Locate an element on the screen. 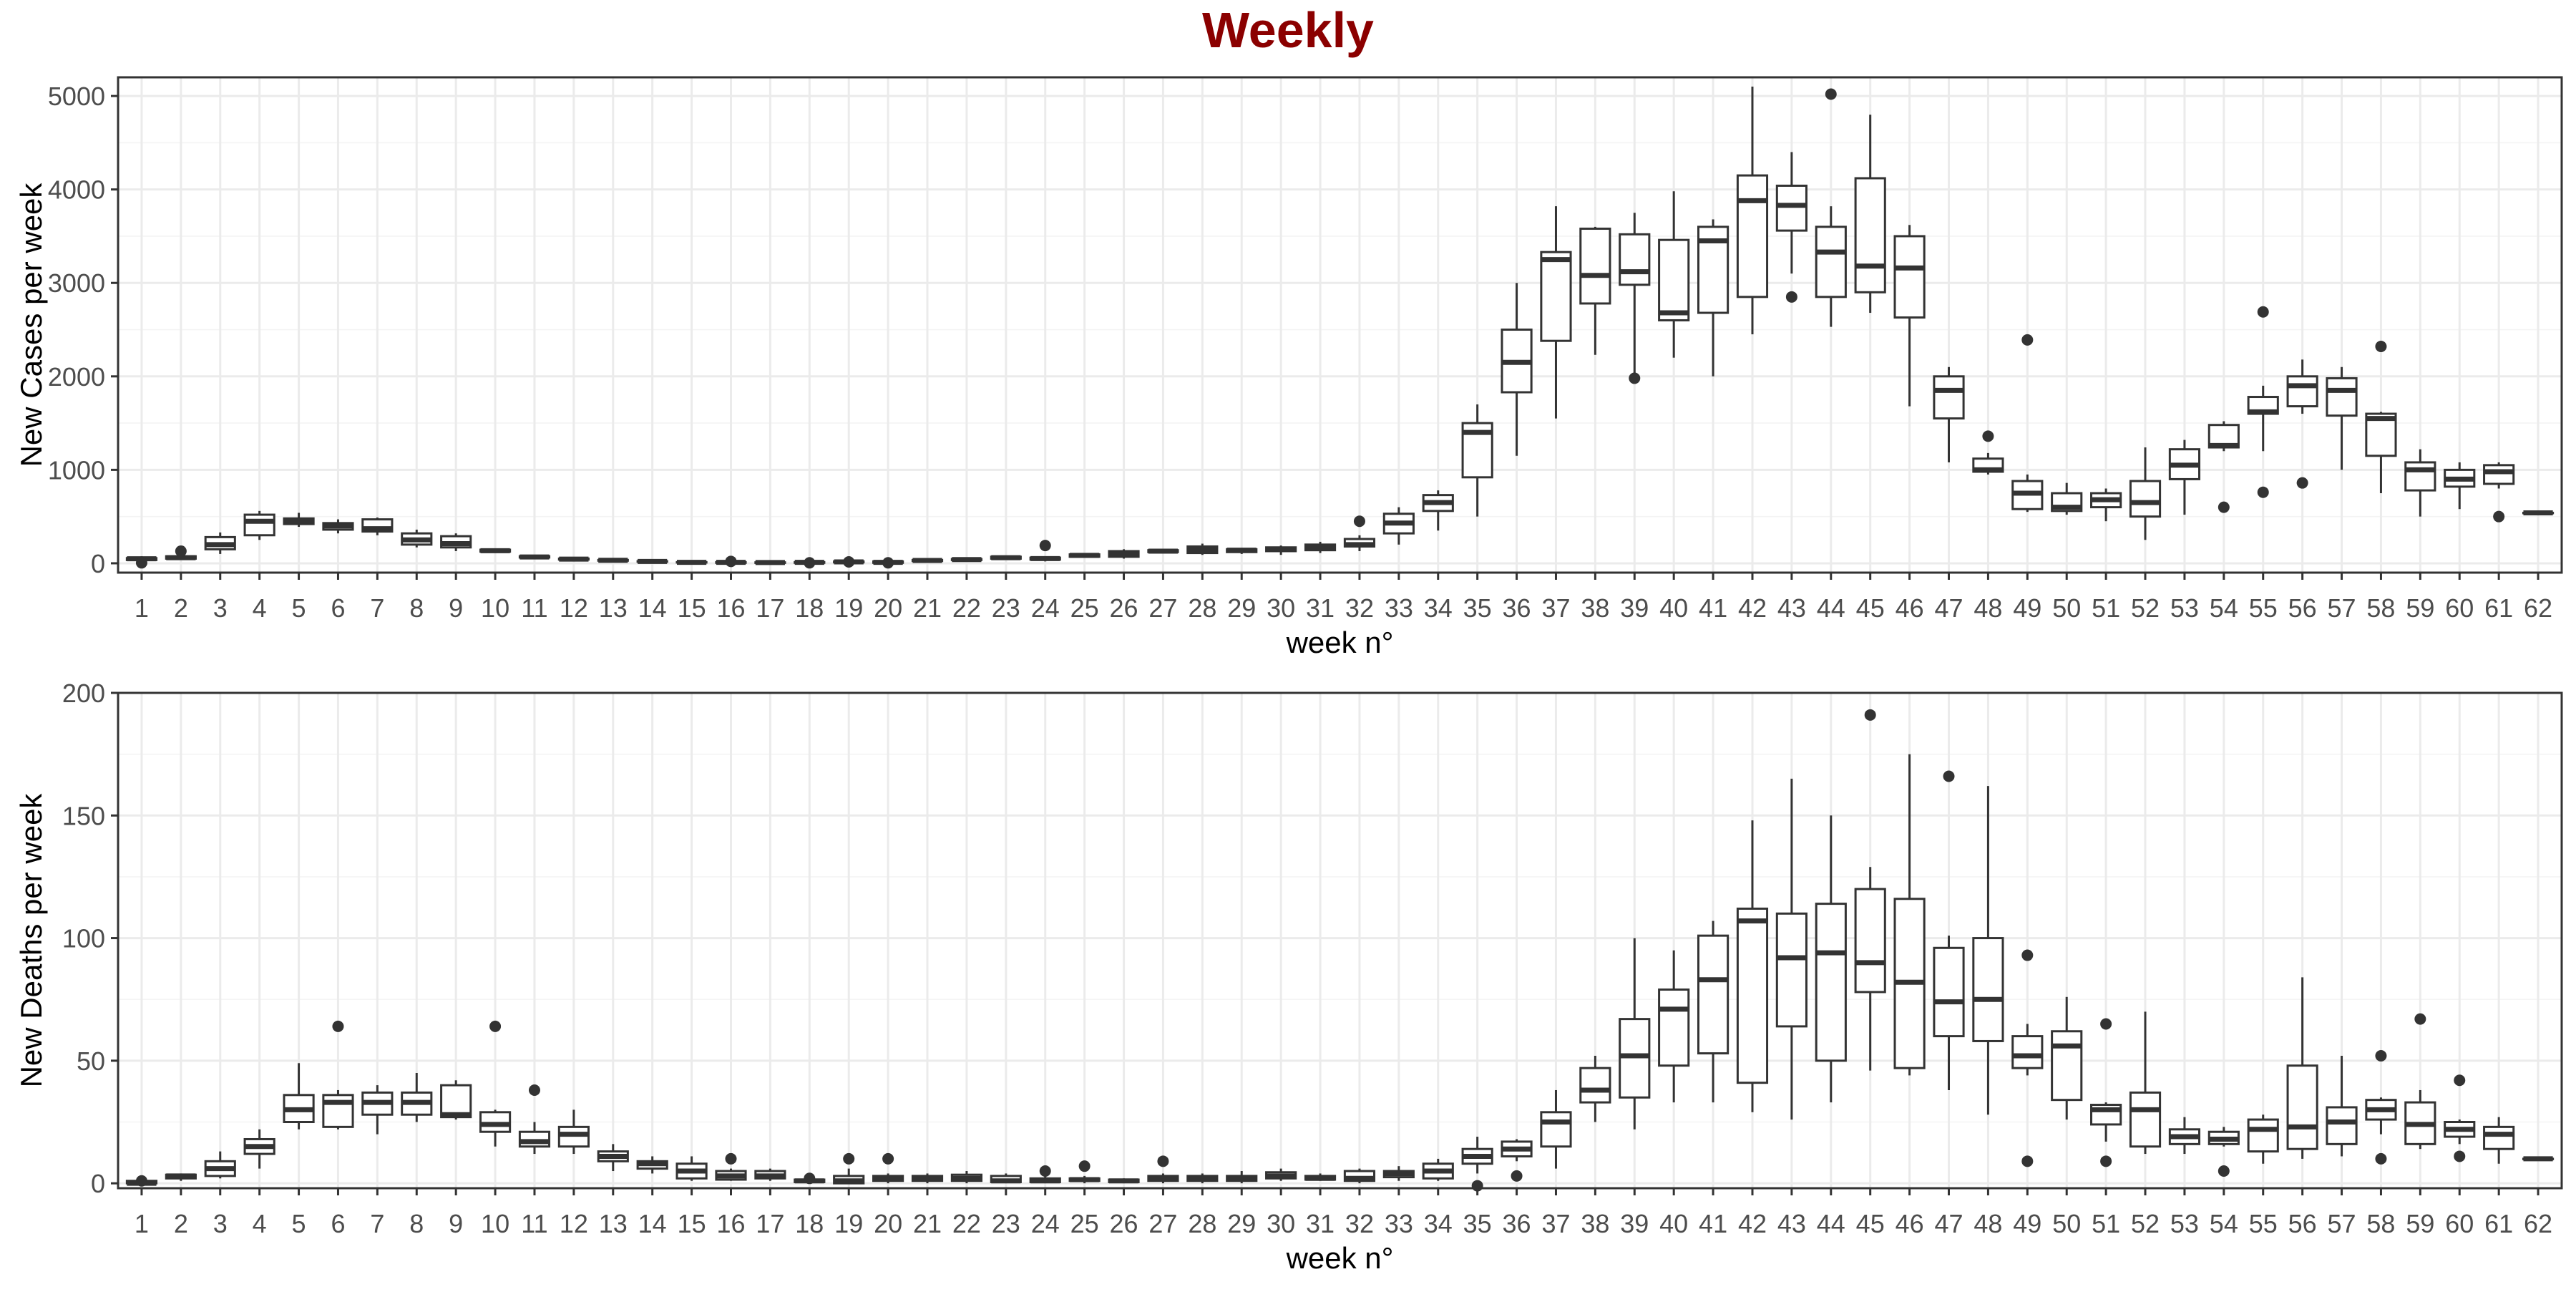 The image size is (2576, 1292). x-tick-label: 40 is located at coordinates (1673, 1223).